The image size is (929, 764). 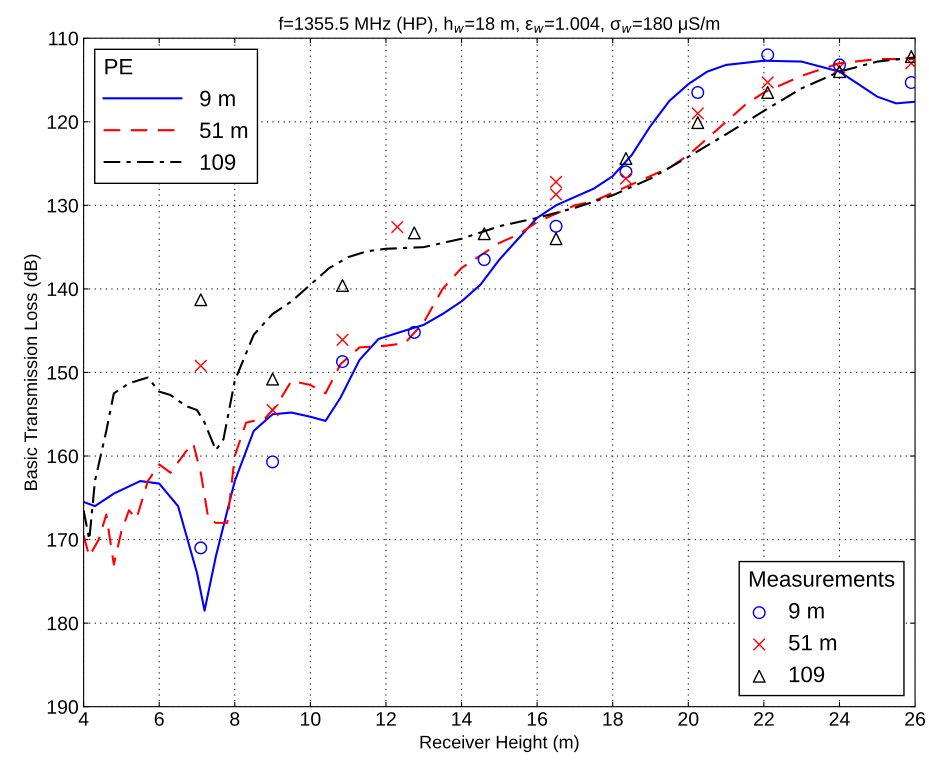 What do you see at coordinates (499, 25) in the screenshot?
I see `chart-title: f=1355.5 MHz (HP), h$_{w}$=18 m, ε$_{w}$=1.004, σ$_{w}$=180 μS/m` at bounding box center [499, 25].